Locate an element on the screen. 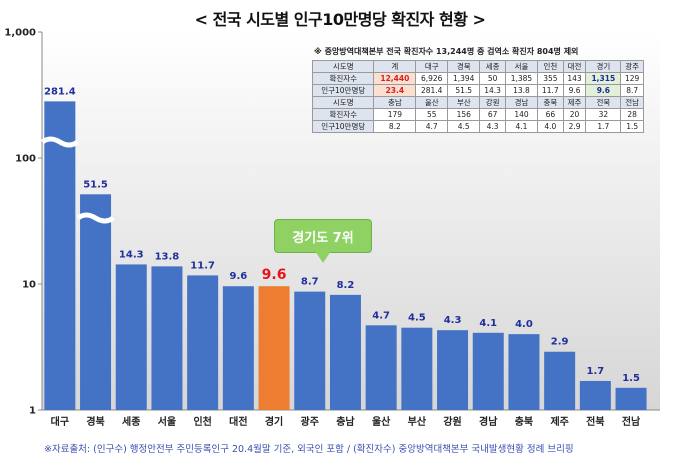 The width and height of the screenshot is (680, 456). table-cell: 12,440 is located at coordinates (395, 78).